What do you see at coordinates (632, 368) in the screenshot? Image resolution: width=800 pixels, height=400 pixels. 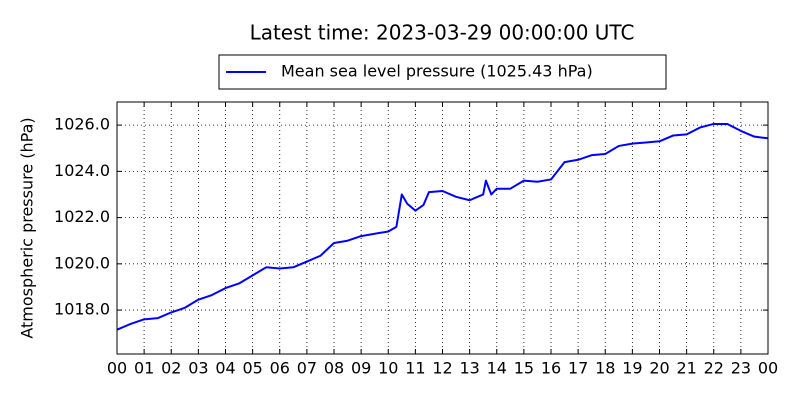 I see `x-tick-label: 19` at bounding box center [632, 368].